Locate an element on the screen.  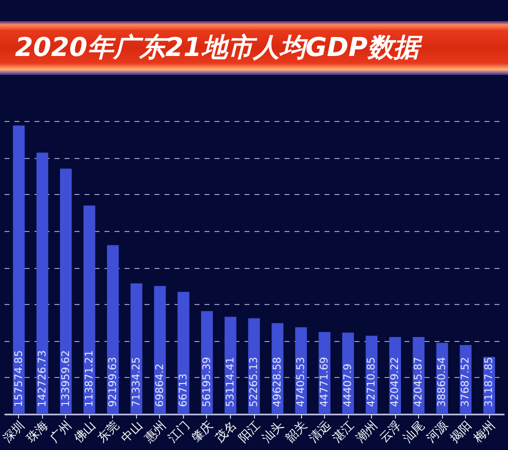
chart-title: 2020年广东21地市人均GDP数据 is located at coordinates (219, 48).